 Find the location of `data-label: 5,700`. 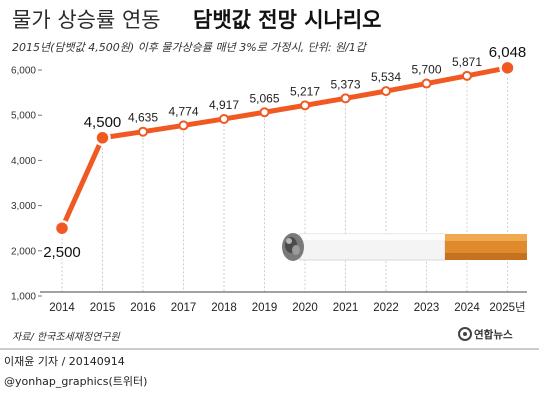

data-label: 5,700 is located at coordinates (426, 70).